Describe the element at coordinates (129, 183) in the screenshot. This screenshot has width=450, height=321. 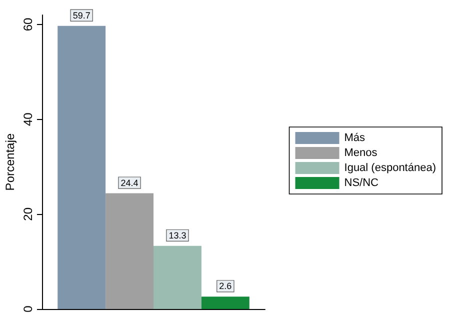
I see `data-label: 24.4` at that location.